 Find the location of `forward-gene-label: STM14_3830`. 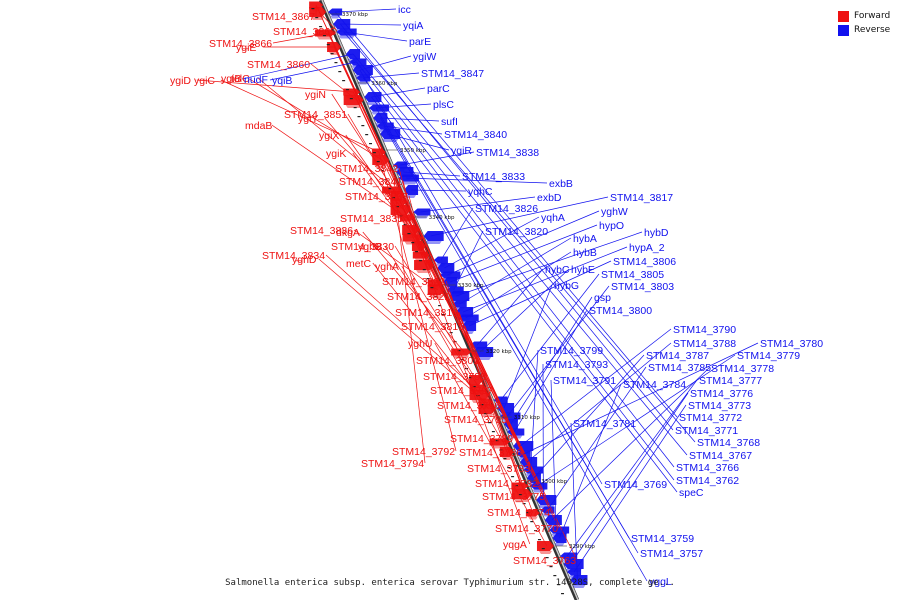

forward-gene-label: STM14_3830 is located at coordinates (362, 247).